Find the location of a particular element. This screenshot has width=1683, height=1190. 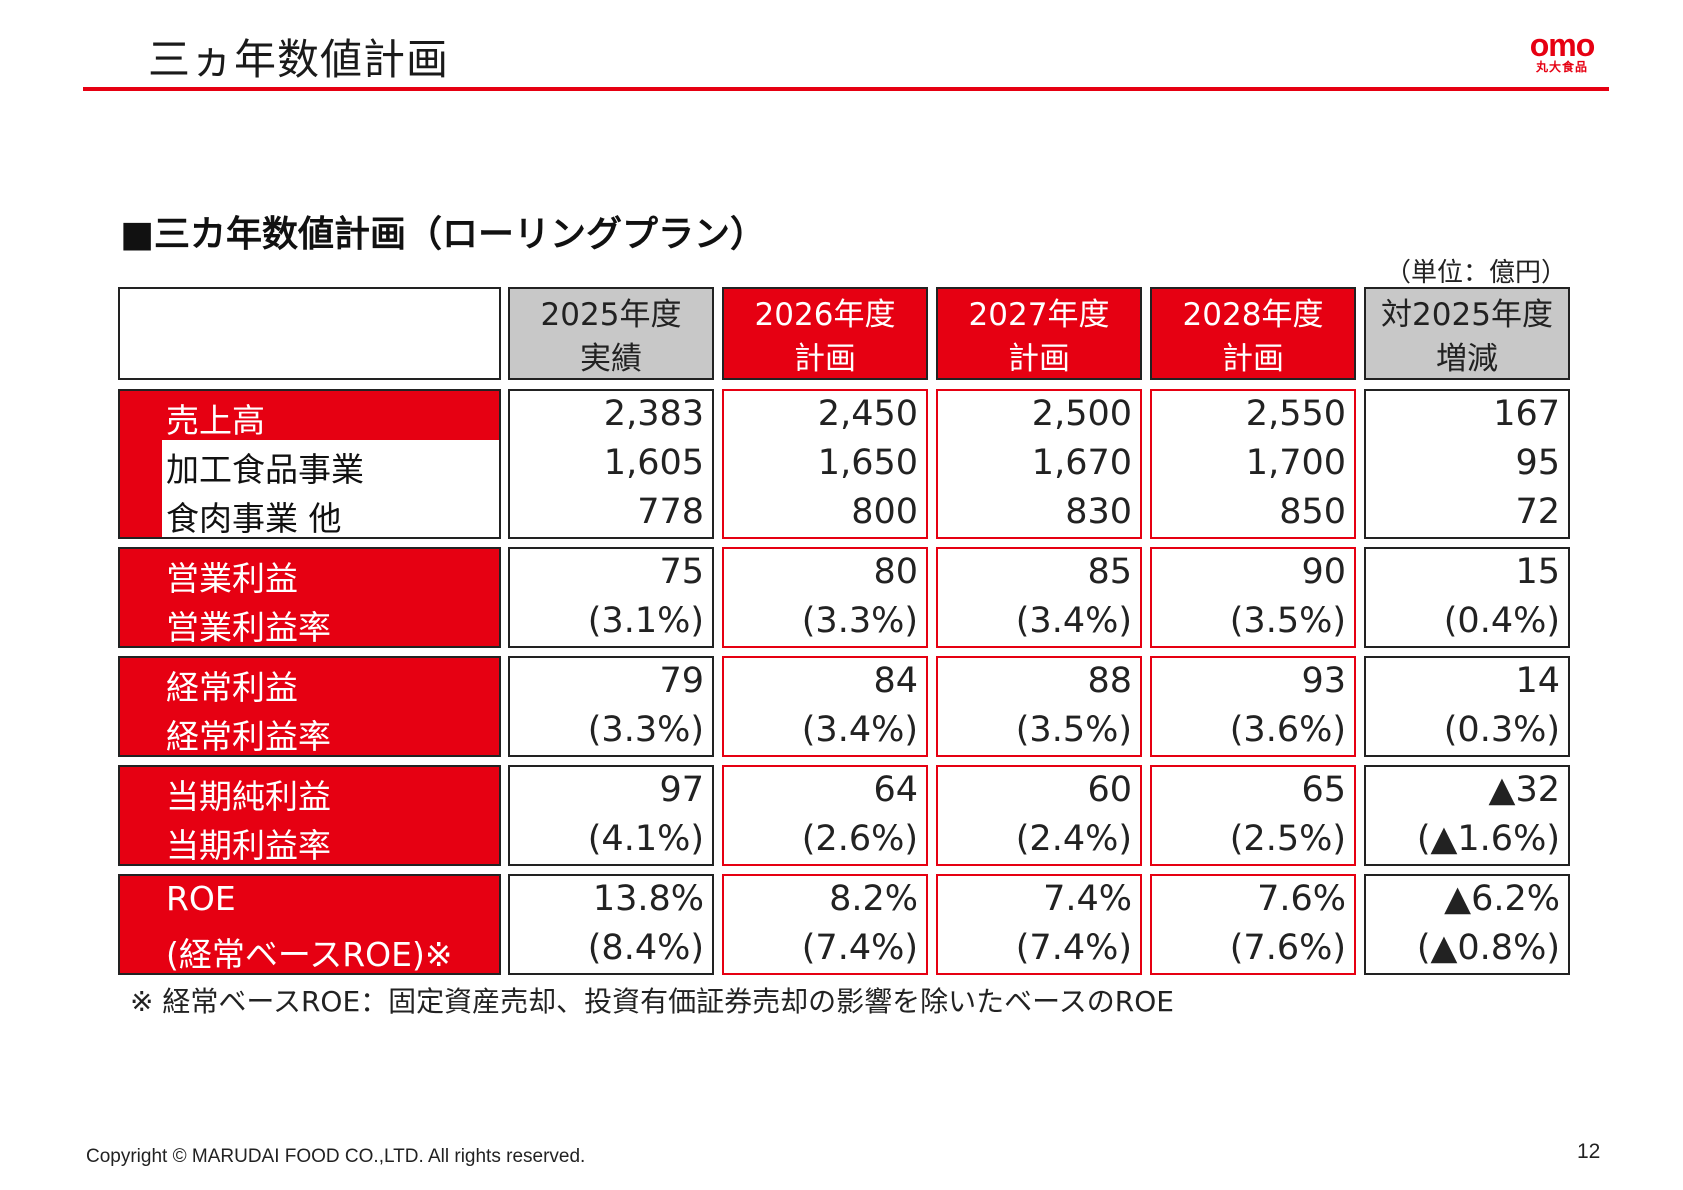

row-label: 当期利益率 is located at coordinates (248, 845).